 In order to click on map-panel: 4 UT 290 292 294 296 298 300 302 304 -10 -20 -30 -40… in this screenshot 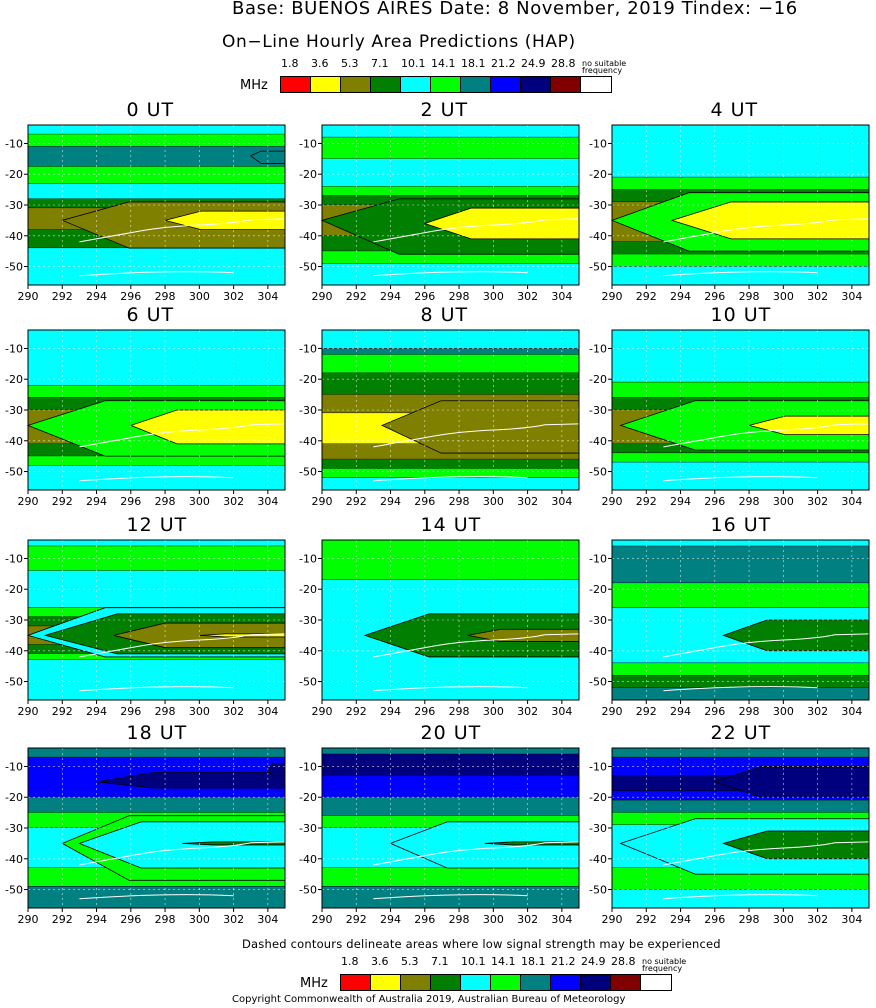, I will do `click(730, 203)`.